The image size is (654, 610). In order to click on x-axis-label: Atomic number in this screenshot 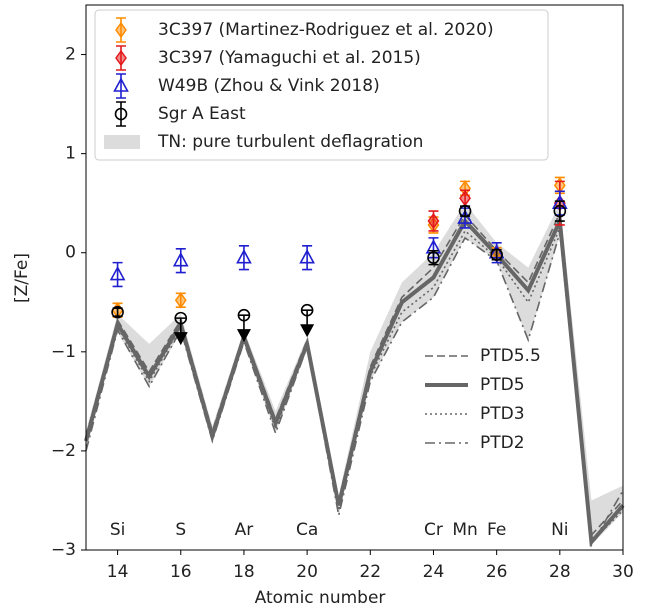, I will do `click(320, 598)`.